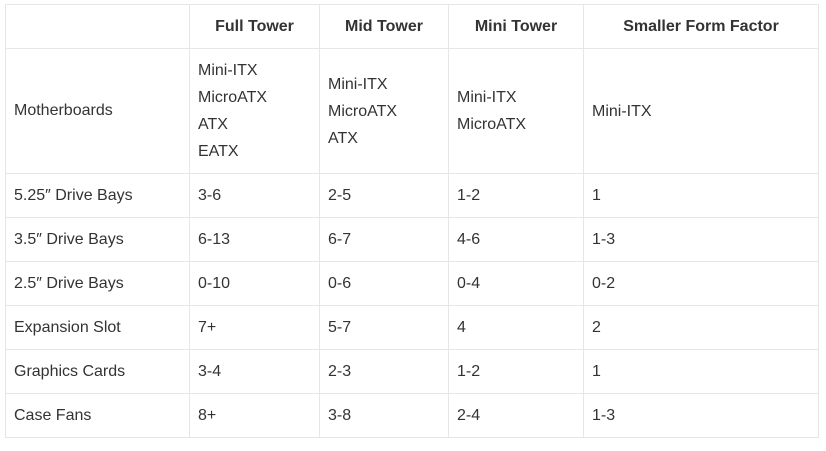 This screenshot has width=826, height=451. I want to click on row-label: Expansion Slot, so click(97, 327).